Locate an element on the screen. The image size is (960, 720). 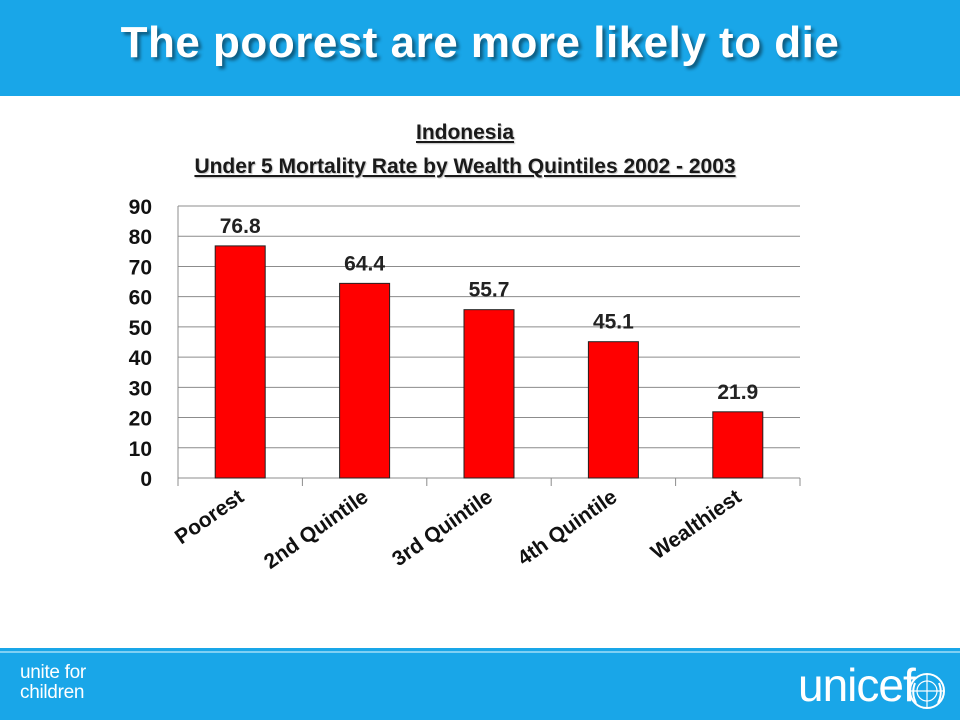
x-tick-label: 2nd Quintile is located at coordinates (316, 529).